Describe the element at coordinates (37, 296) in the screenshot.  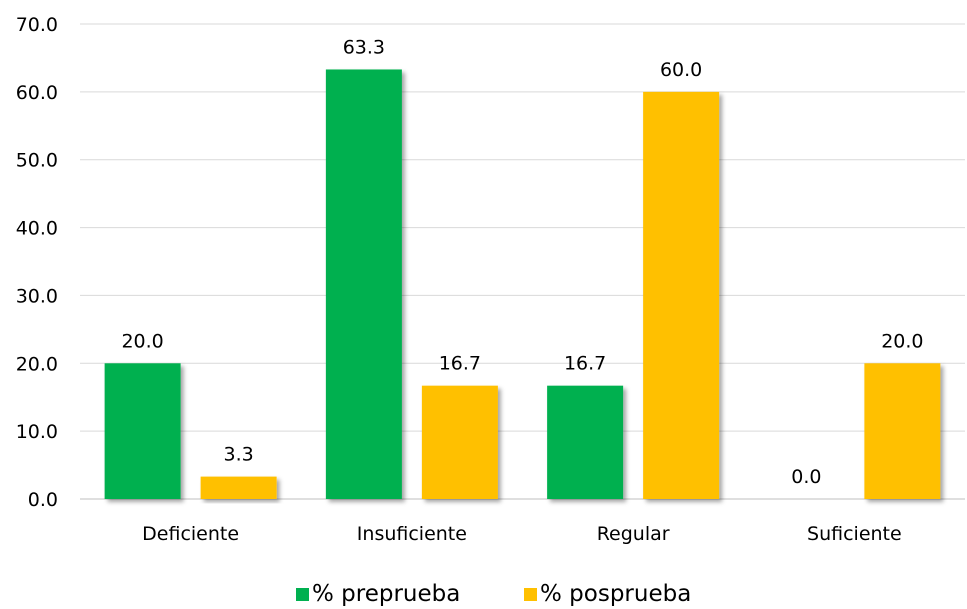
I see `y-tick-label: 30.0` at that location.